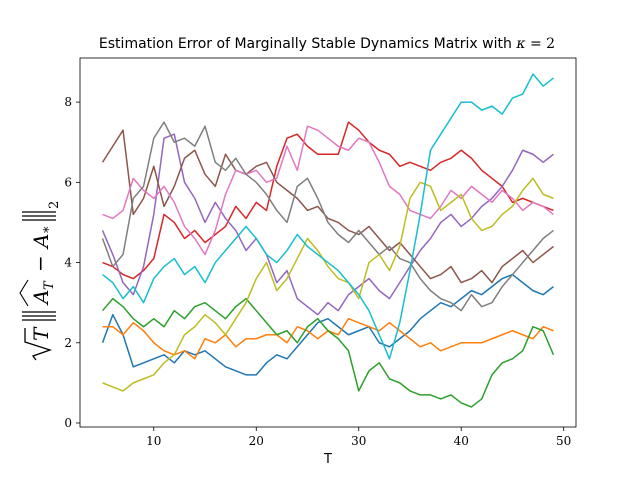 The image size is (640, 480). Describe the element at coordinates (68, 263) in the screenshot. I see `y-tick-label: 4` at that location.